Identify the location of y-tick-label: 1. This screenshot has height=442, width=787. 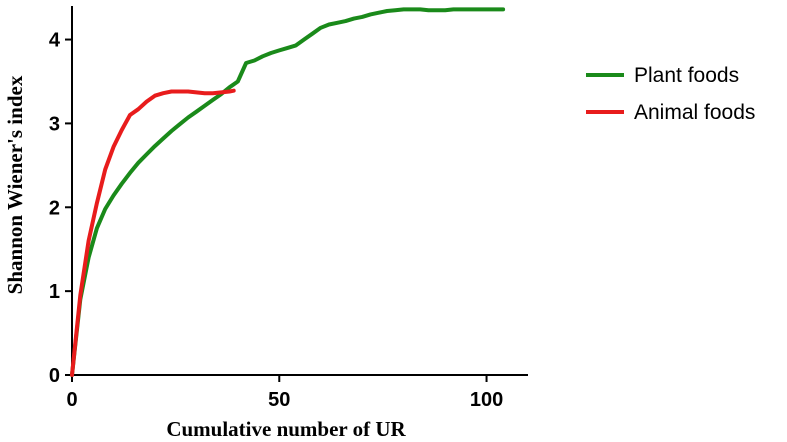
(54, 292).